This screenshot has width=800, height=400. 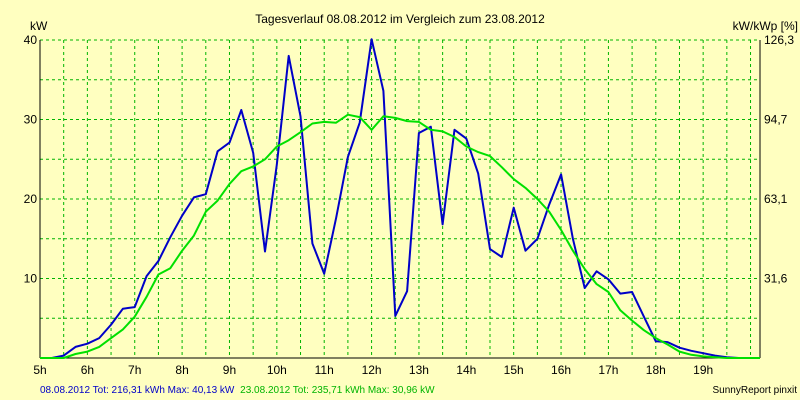 What do you see at coordinates (703, 370) in the screenshot?
I see `x-tick-label: 19h` at bounding box center [703, 370].